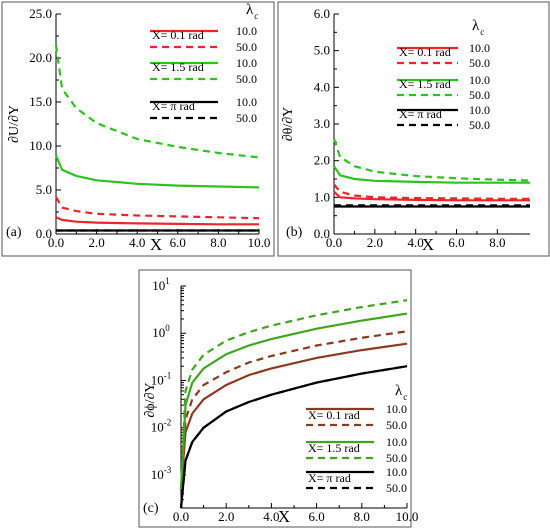 This screenshot has height=532, width=550. I want to click on y-tick-exponent: -2, so click(168, 423).